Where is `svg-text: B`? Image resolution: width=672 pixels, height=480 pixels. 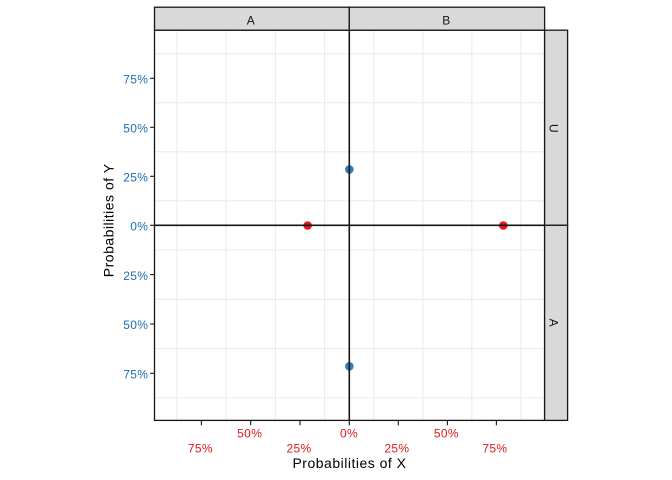
svg-text: B is located at coordinates (446, 21).